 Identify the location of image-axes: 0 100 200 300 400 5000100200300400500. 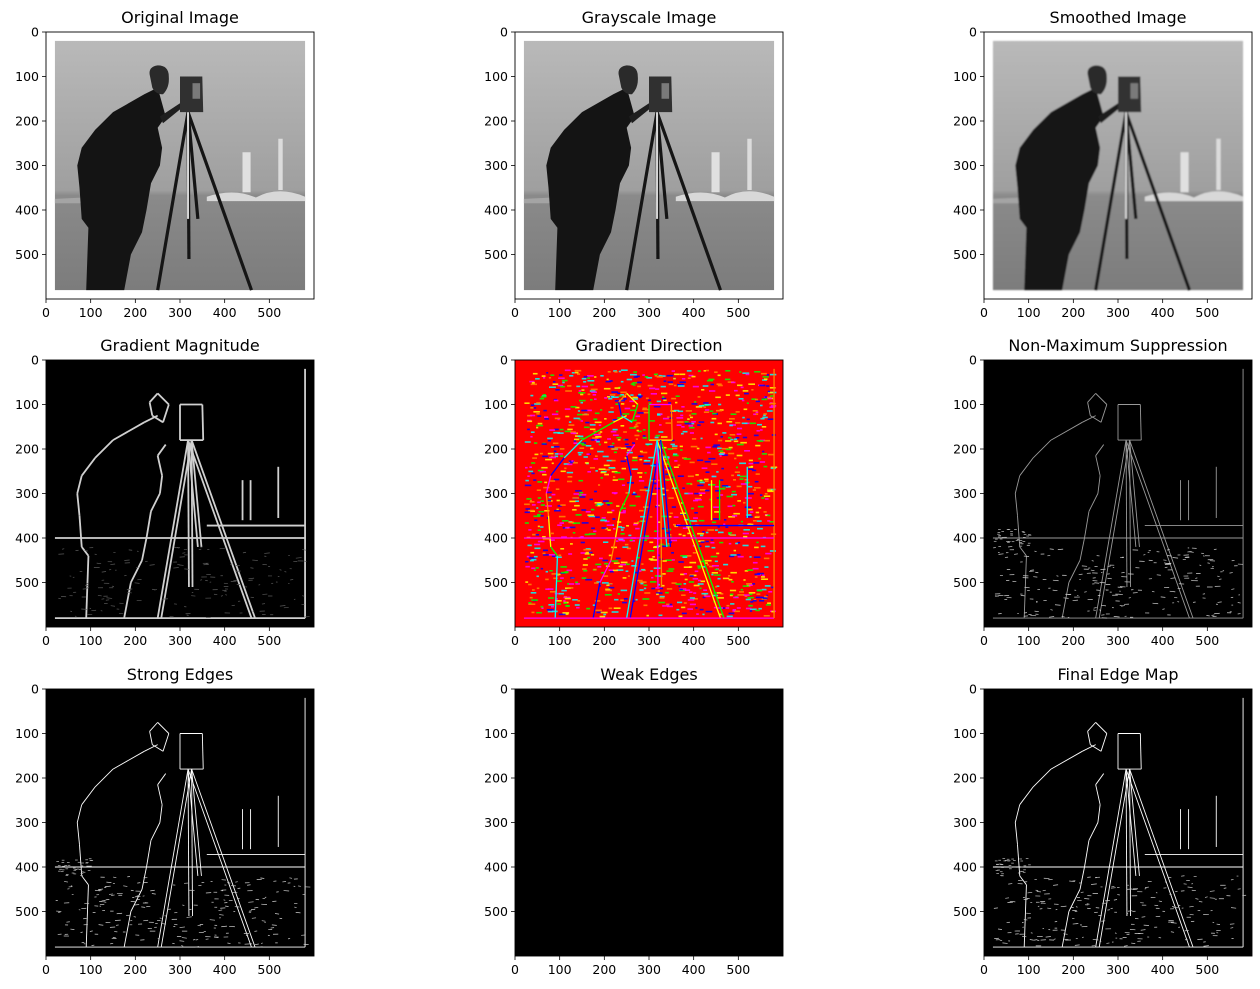
(1099, 817).